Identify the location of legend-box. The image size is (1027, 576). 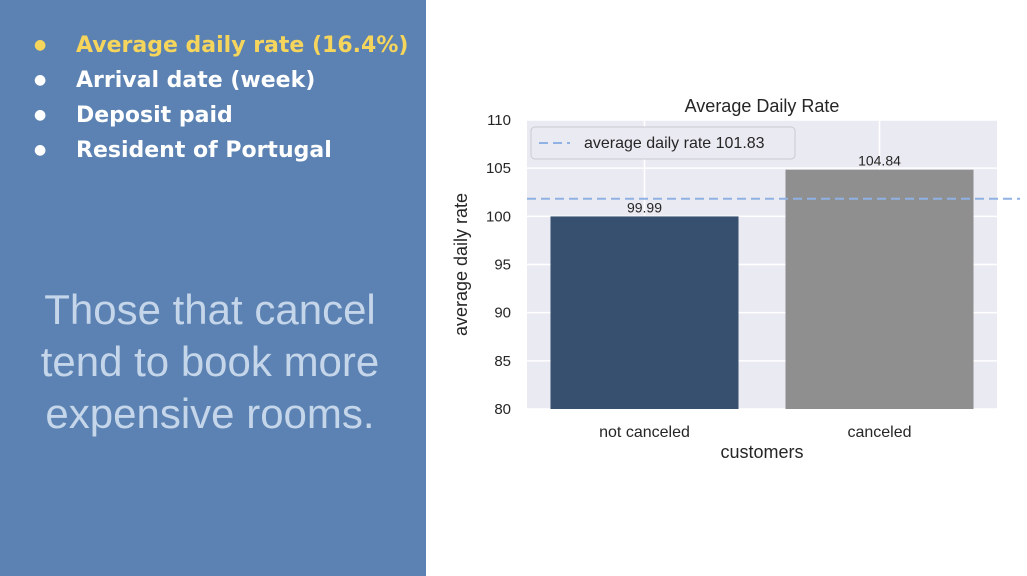
(663, 143).